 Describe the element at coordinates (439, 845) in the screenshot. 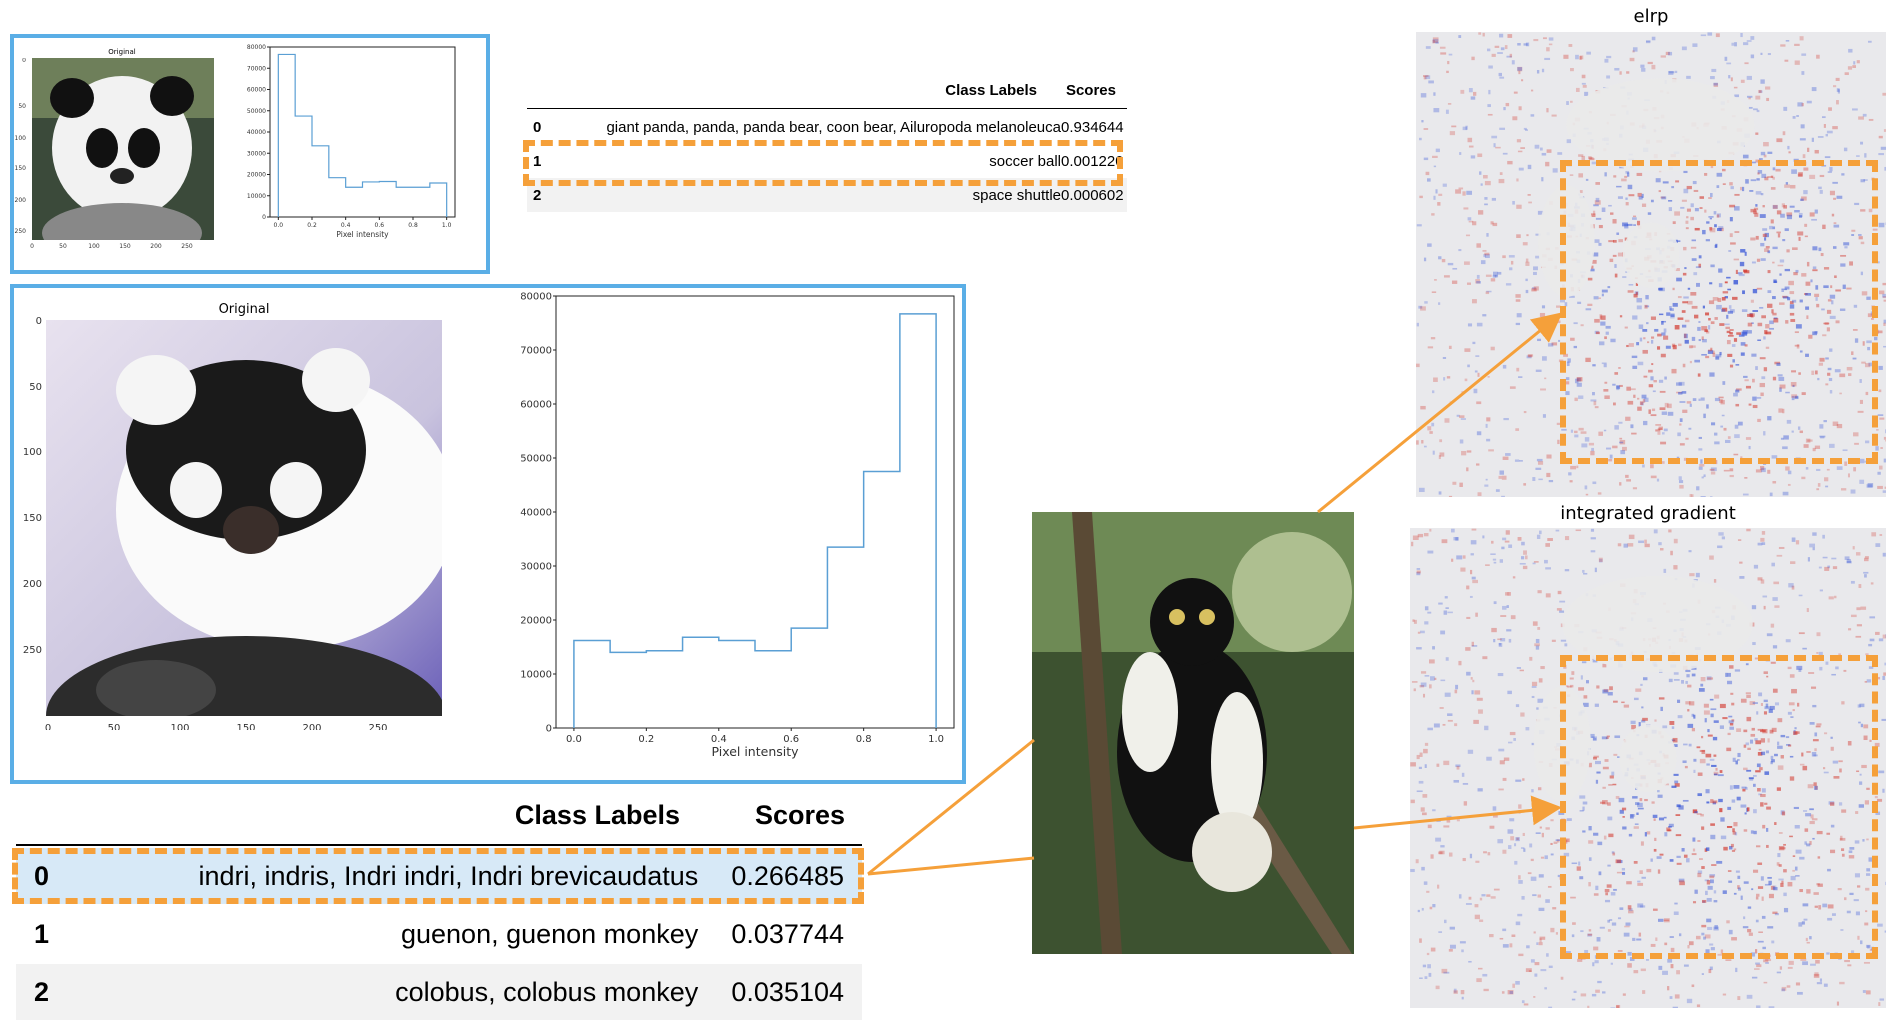

I see `bottom-table-header-rule` at that location.